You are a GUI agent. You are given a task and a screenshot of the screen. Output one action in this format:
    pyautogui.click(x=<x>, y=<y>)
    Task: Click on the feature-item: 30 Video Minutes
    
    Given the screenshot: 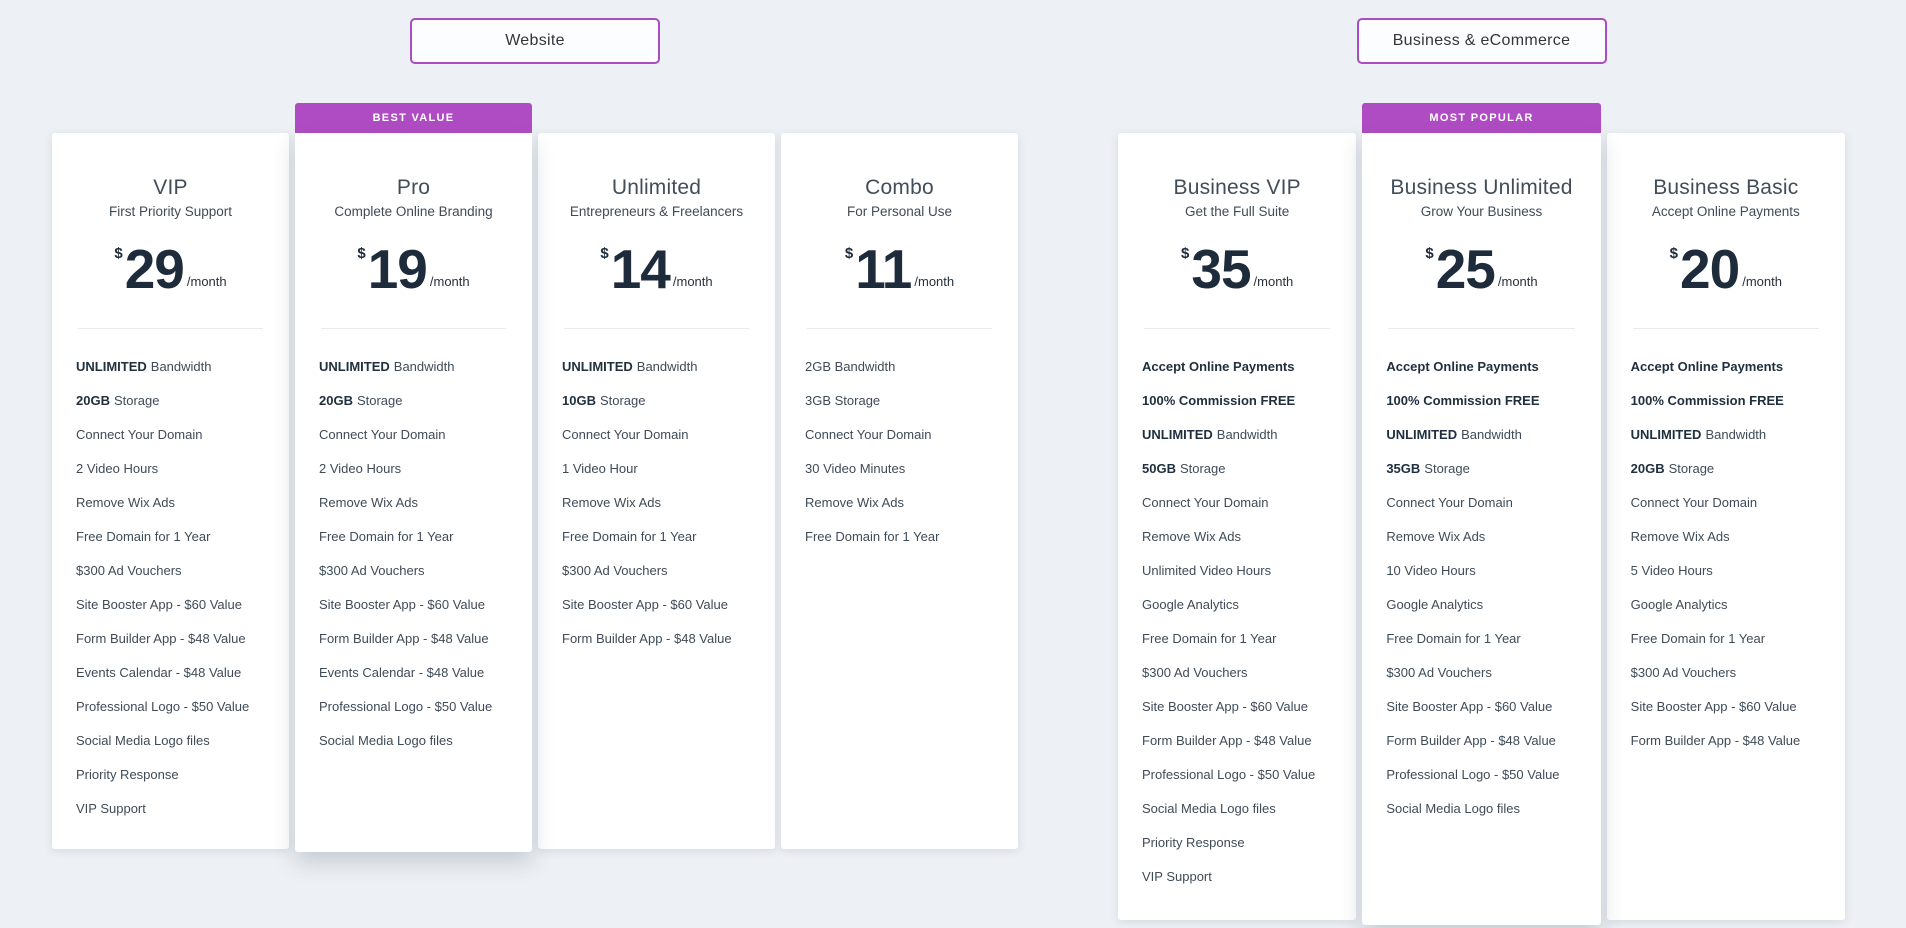 What is the action you would take?
    pyautogui.click(x=855, y=468)
    